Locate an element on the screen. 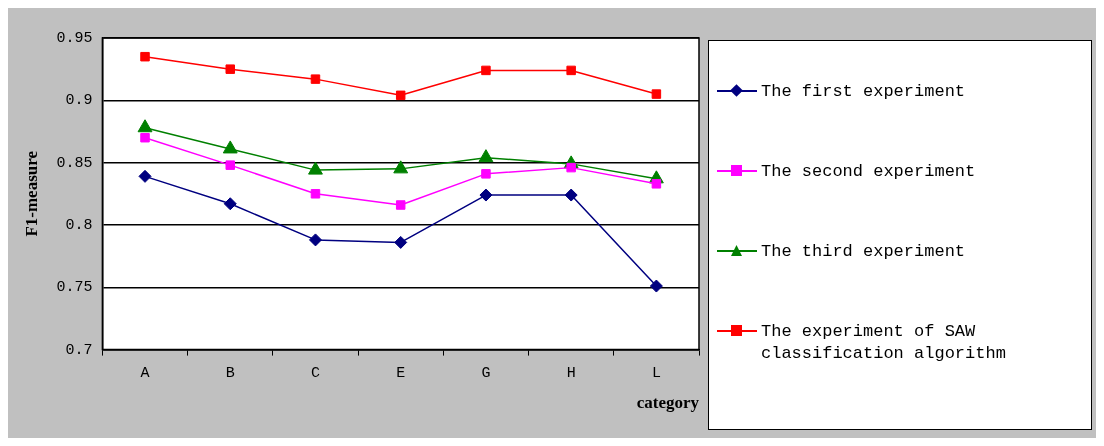  legend-label: The third experiment is located at coordinates (863, 252).